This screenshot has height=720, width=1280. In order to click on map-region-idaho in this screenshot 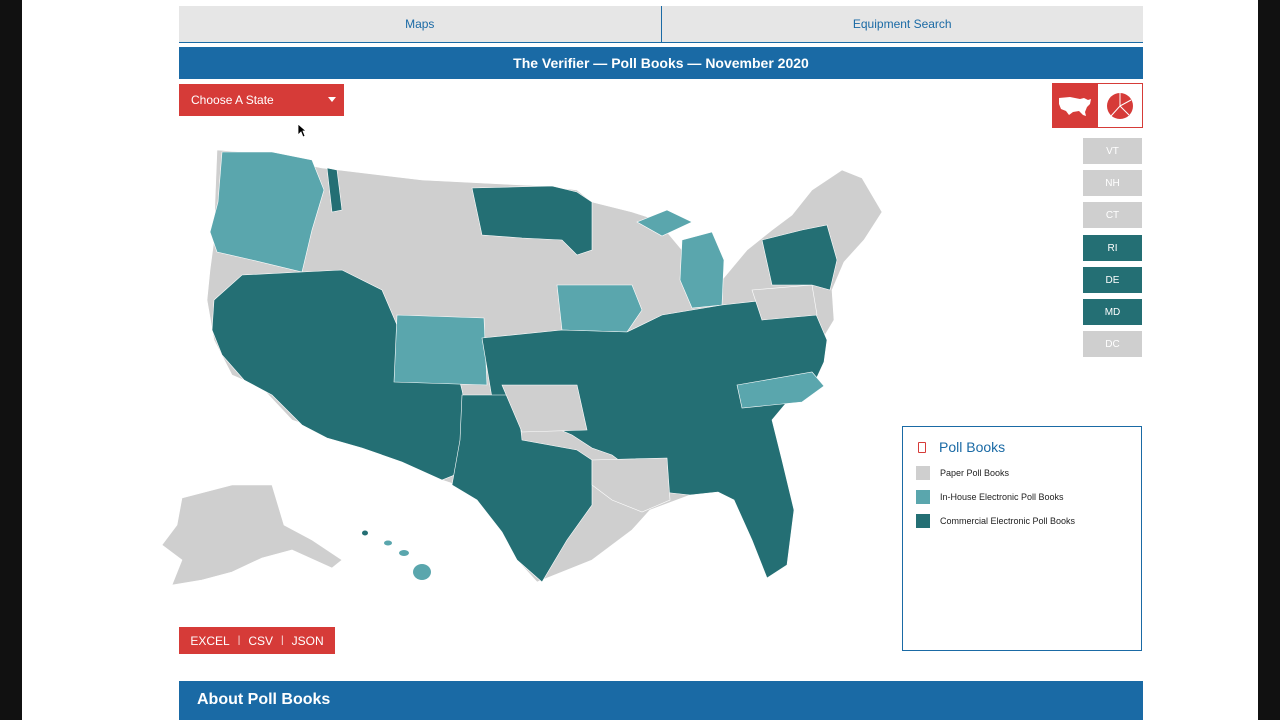, I will do `click(334, 190)`.